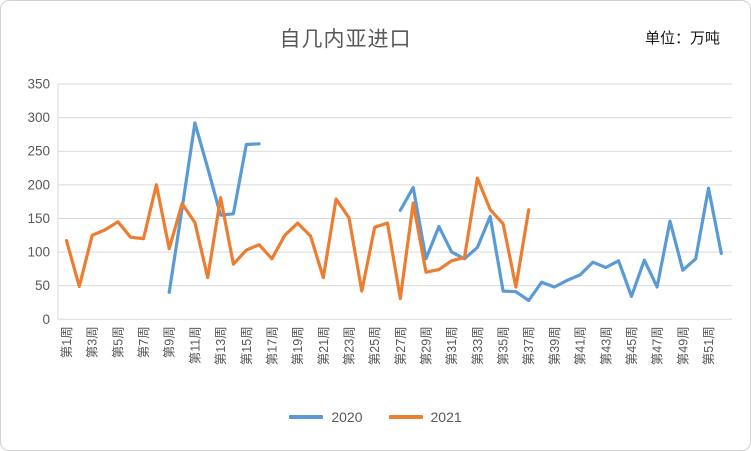 This screenshot has width=751, height=451. What do you see at coordinates (446, 417) in the screenshot?
I see `legend-label: 2021` at bounding box center [446, 417].